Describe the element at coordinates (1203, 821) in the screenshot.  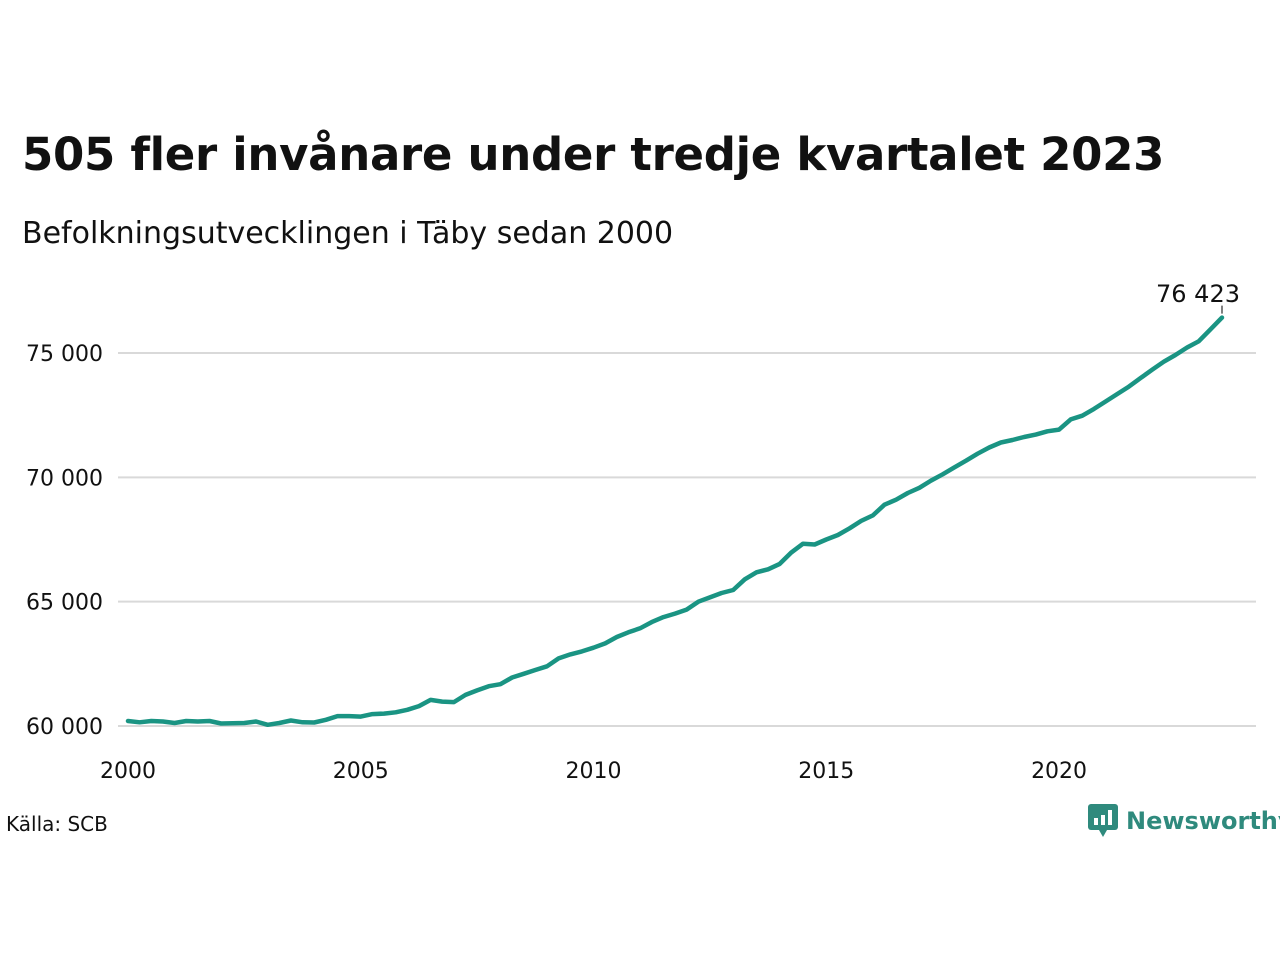
I see `brand-name: Newsworthy` at that location.